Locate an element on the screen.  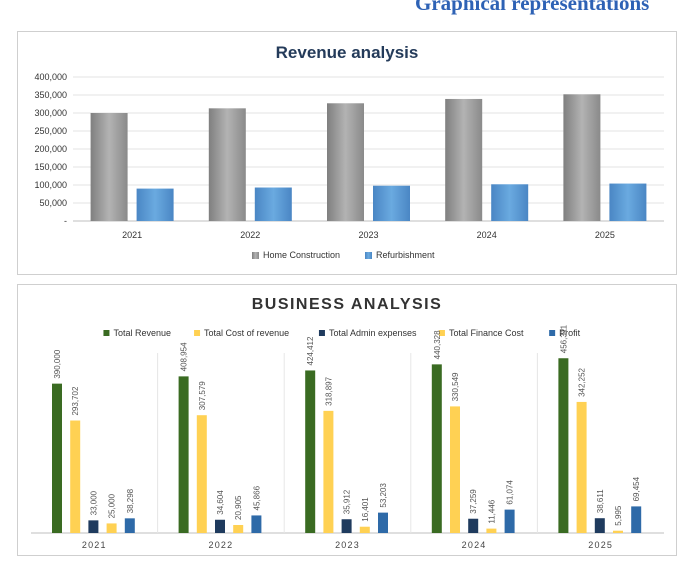
data-label: 61,074 is located at coordinates (510, 492).